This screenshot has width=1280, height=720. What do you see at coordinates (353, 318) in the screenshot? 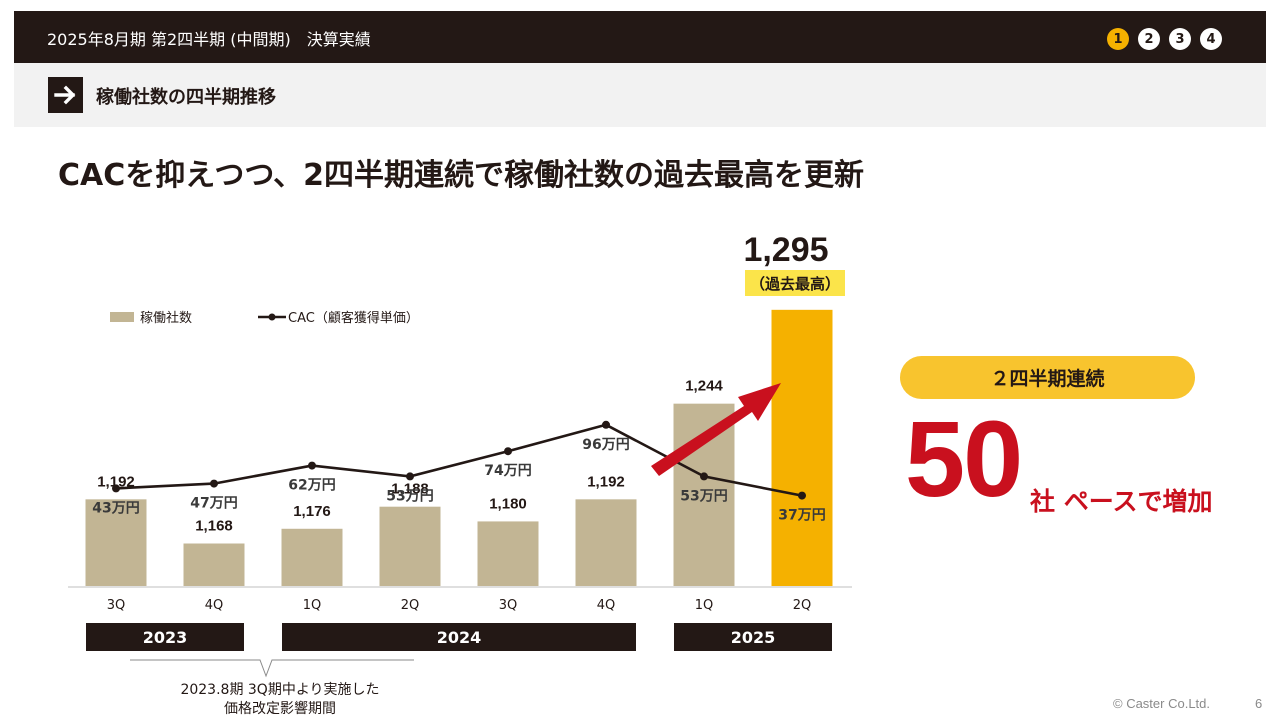
I see `legend-line-label: CAC（顧客獲得単価）` at bounding box center [353, 318].